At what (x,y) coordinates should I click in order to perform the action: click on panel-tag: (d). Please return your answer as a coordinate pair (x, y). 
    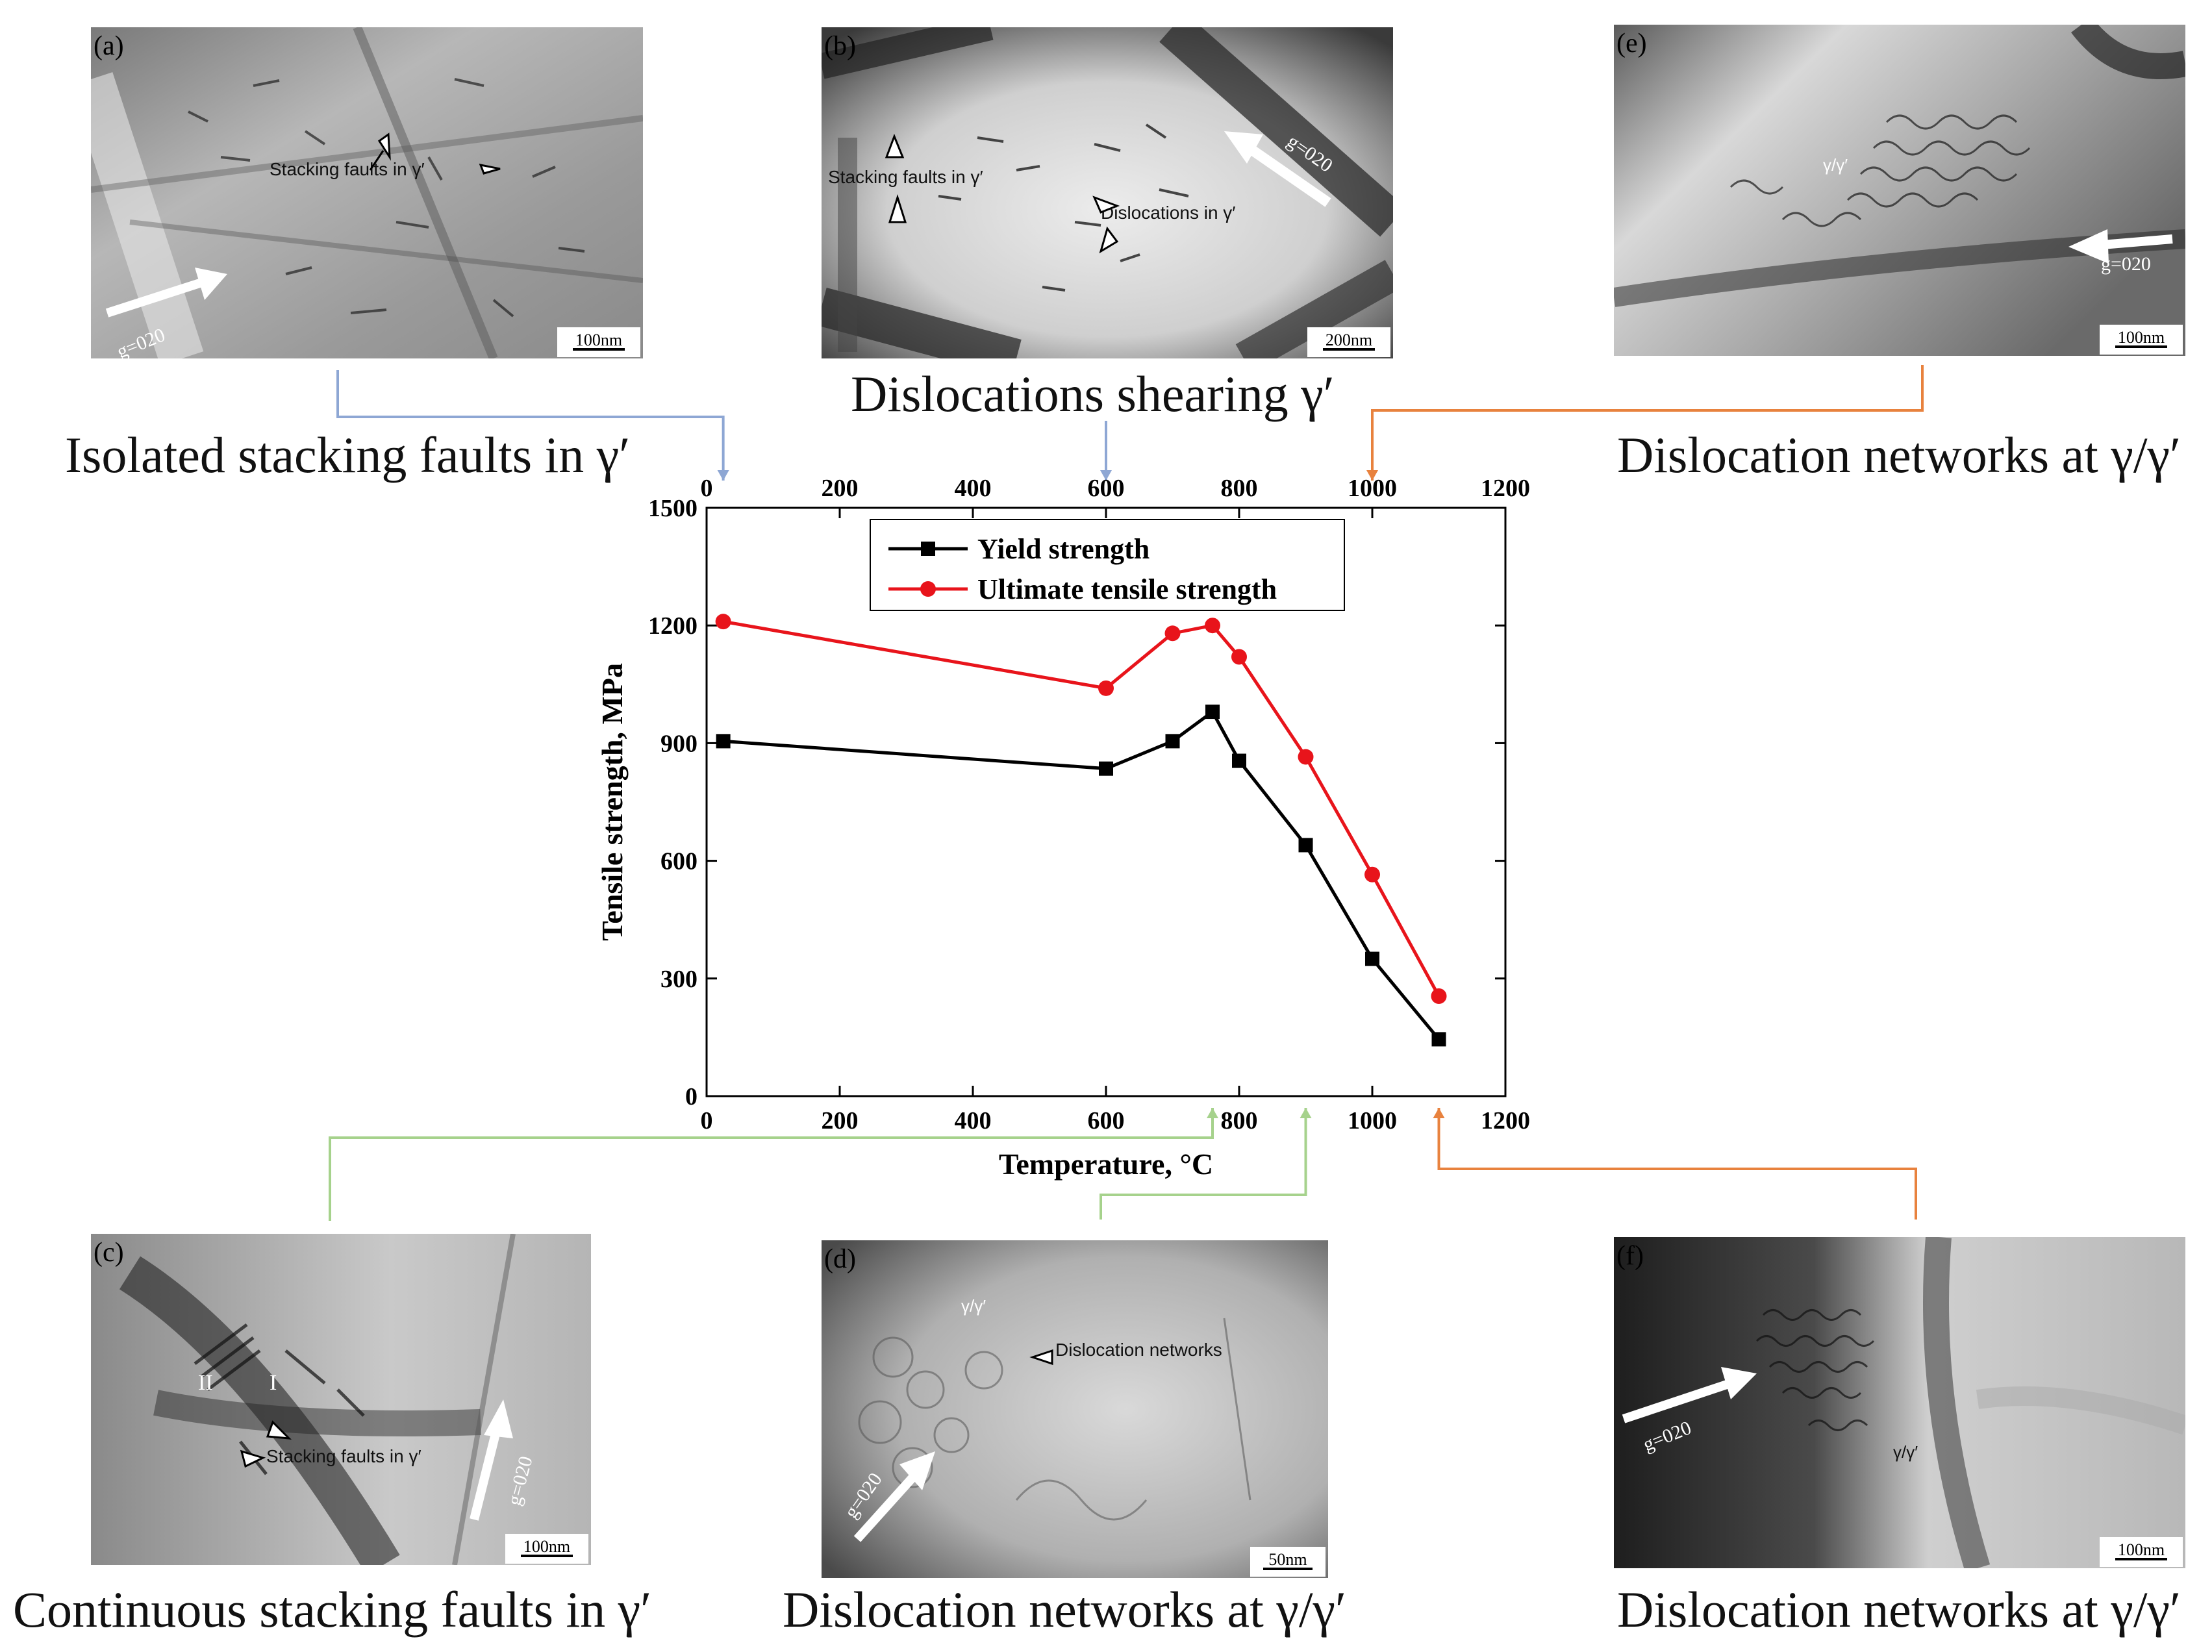
    Looking at the image, I should click on (840, 1259).